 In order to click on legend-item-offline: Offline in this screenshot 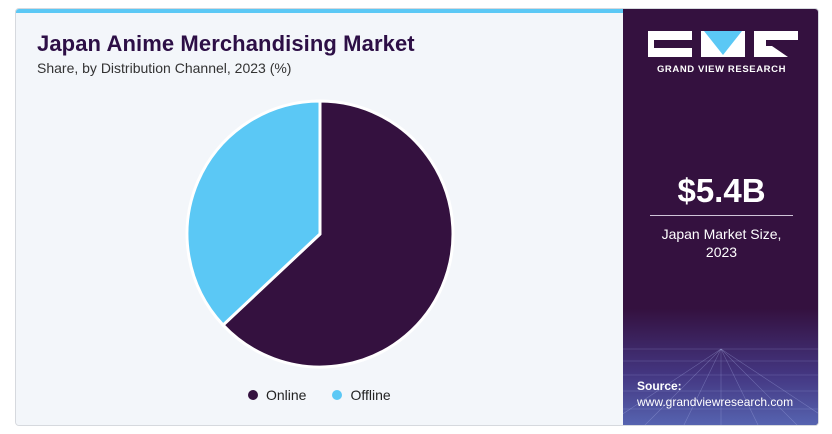, I will do `click(361, 395)`.